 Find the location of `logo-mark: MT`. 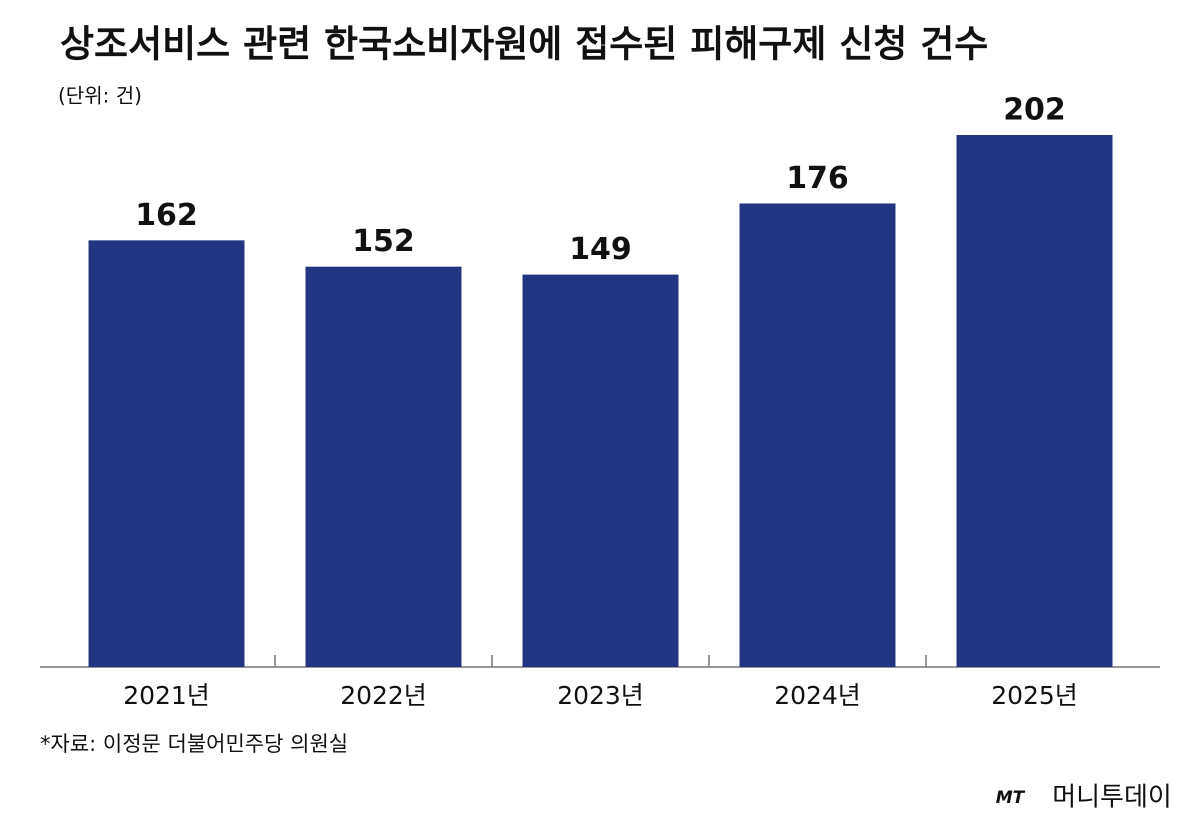

logo-mark: MT is located at coordinates (1011, 798).